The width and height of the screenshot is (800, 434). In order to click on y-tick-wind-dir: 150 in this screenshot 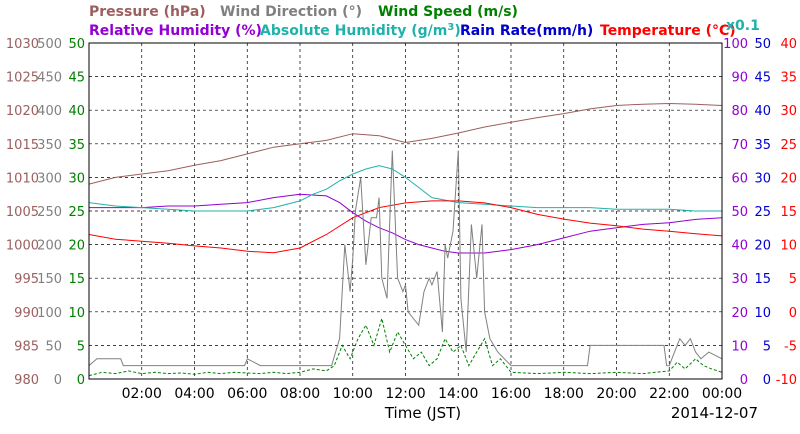, I will do `click(49, 279)`.